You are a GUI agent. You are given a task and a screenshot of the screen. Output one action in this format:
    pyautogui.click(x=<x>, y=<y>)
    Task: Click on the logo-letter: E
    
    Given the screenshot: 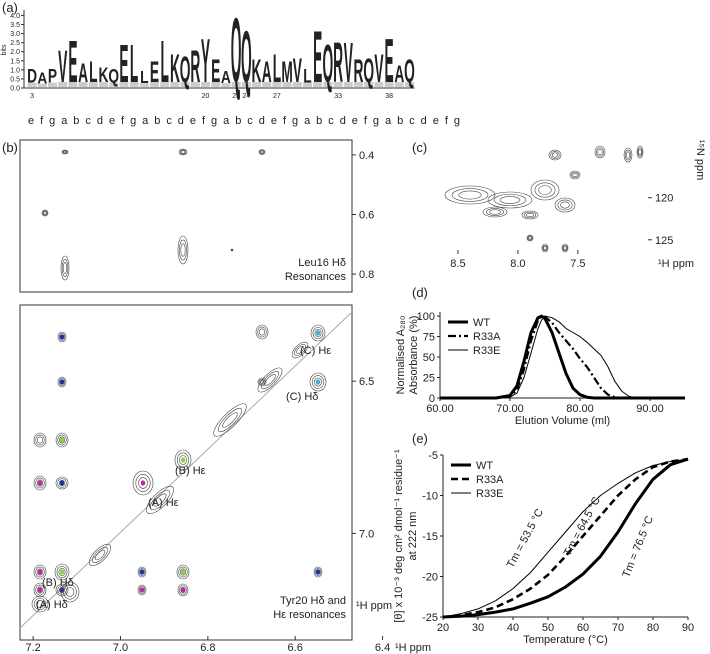 What is the action you would take?
    pyautogui.click(x=72, y=63)
    